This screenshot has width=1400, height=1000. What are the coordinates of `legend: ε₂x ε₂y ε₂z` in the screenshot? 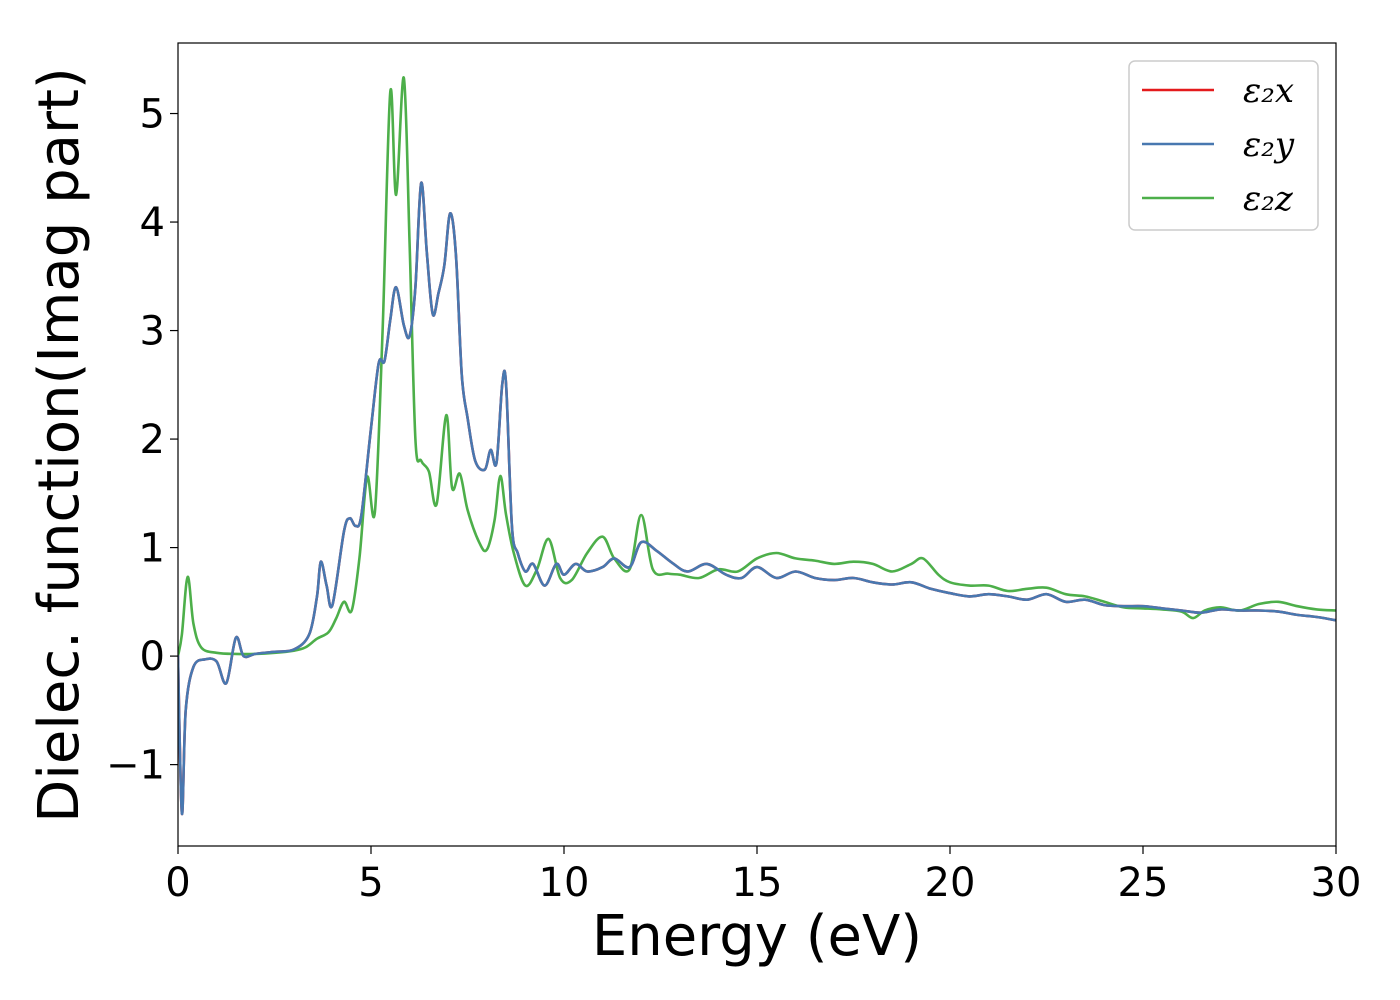 It's located at (1223, 145).